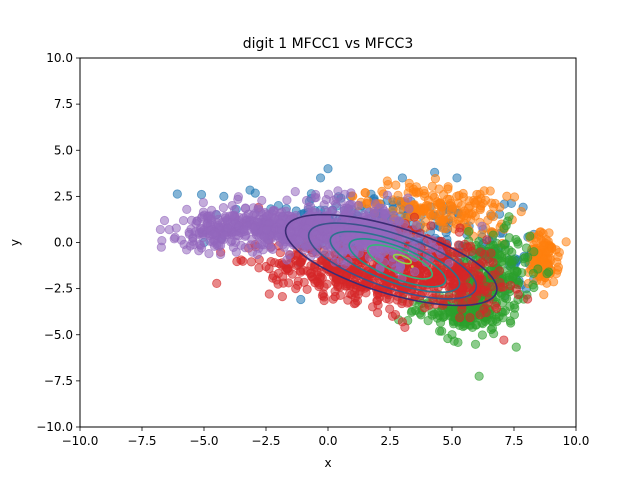  Describe the element at coordinates (412, 266) in the screenshot. I see `contour-peak-marker` at that location.